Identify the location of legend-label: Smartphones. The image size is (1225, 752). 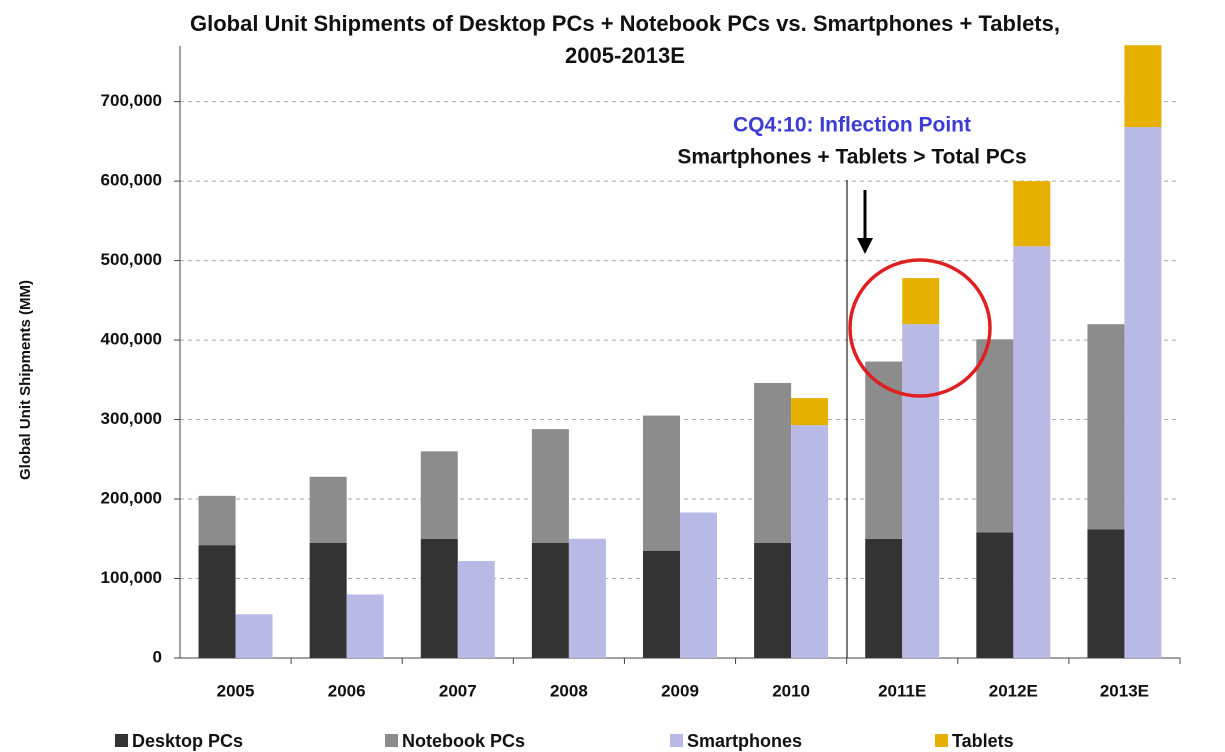
(744, 741).